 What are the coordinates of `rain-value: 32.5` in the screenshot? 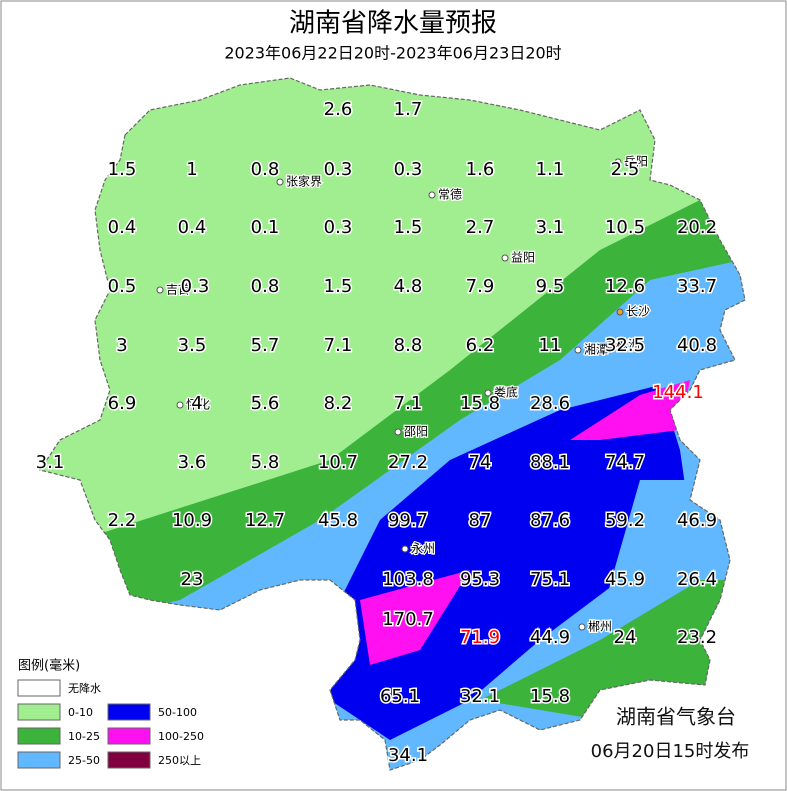 It's located at (625, 345).